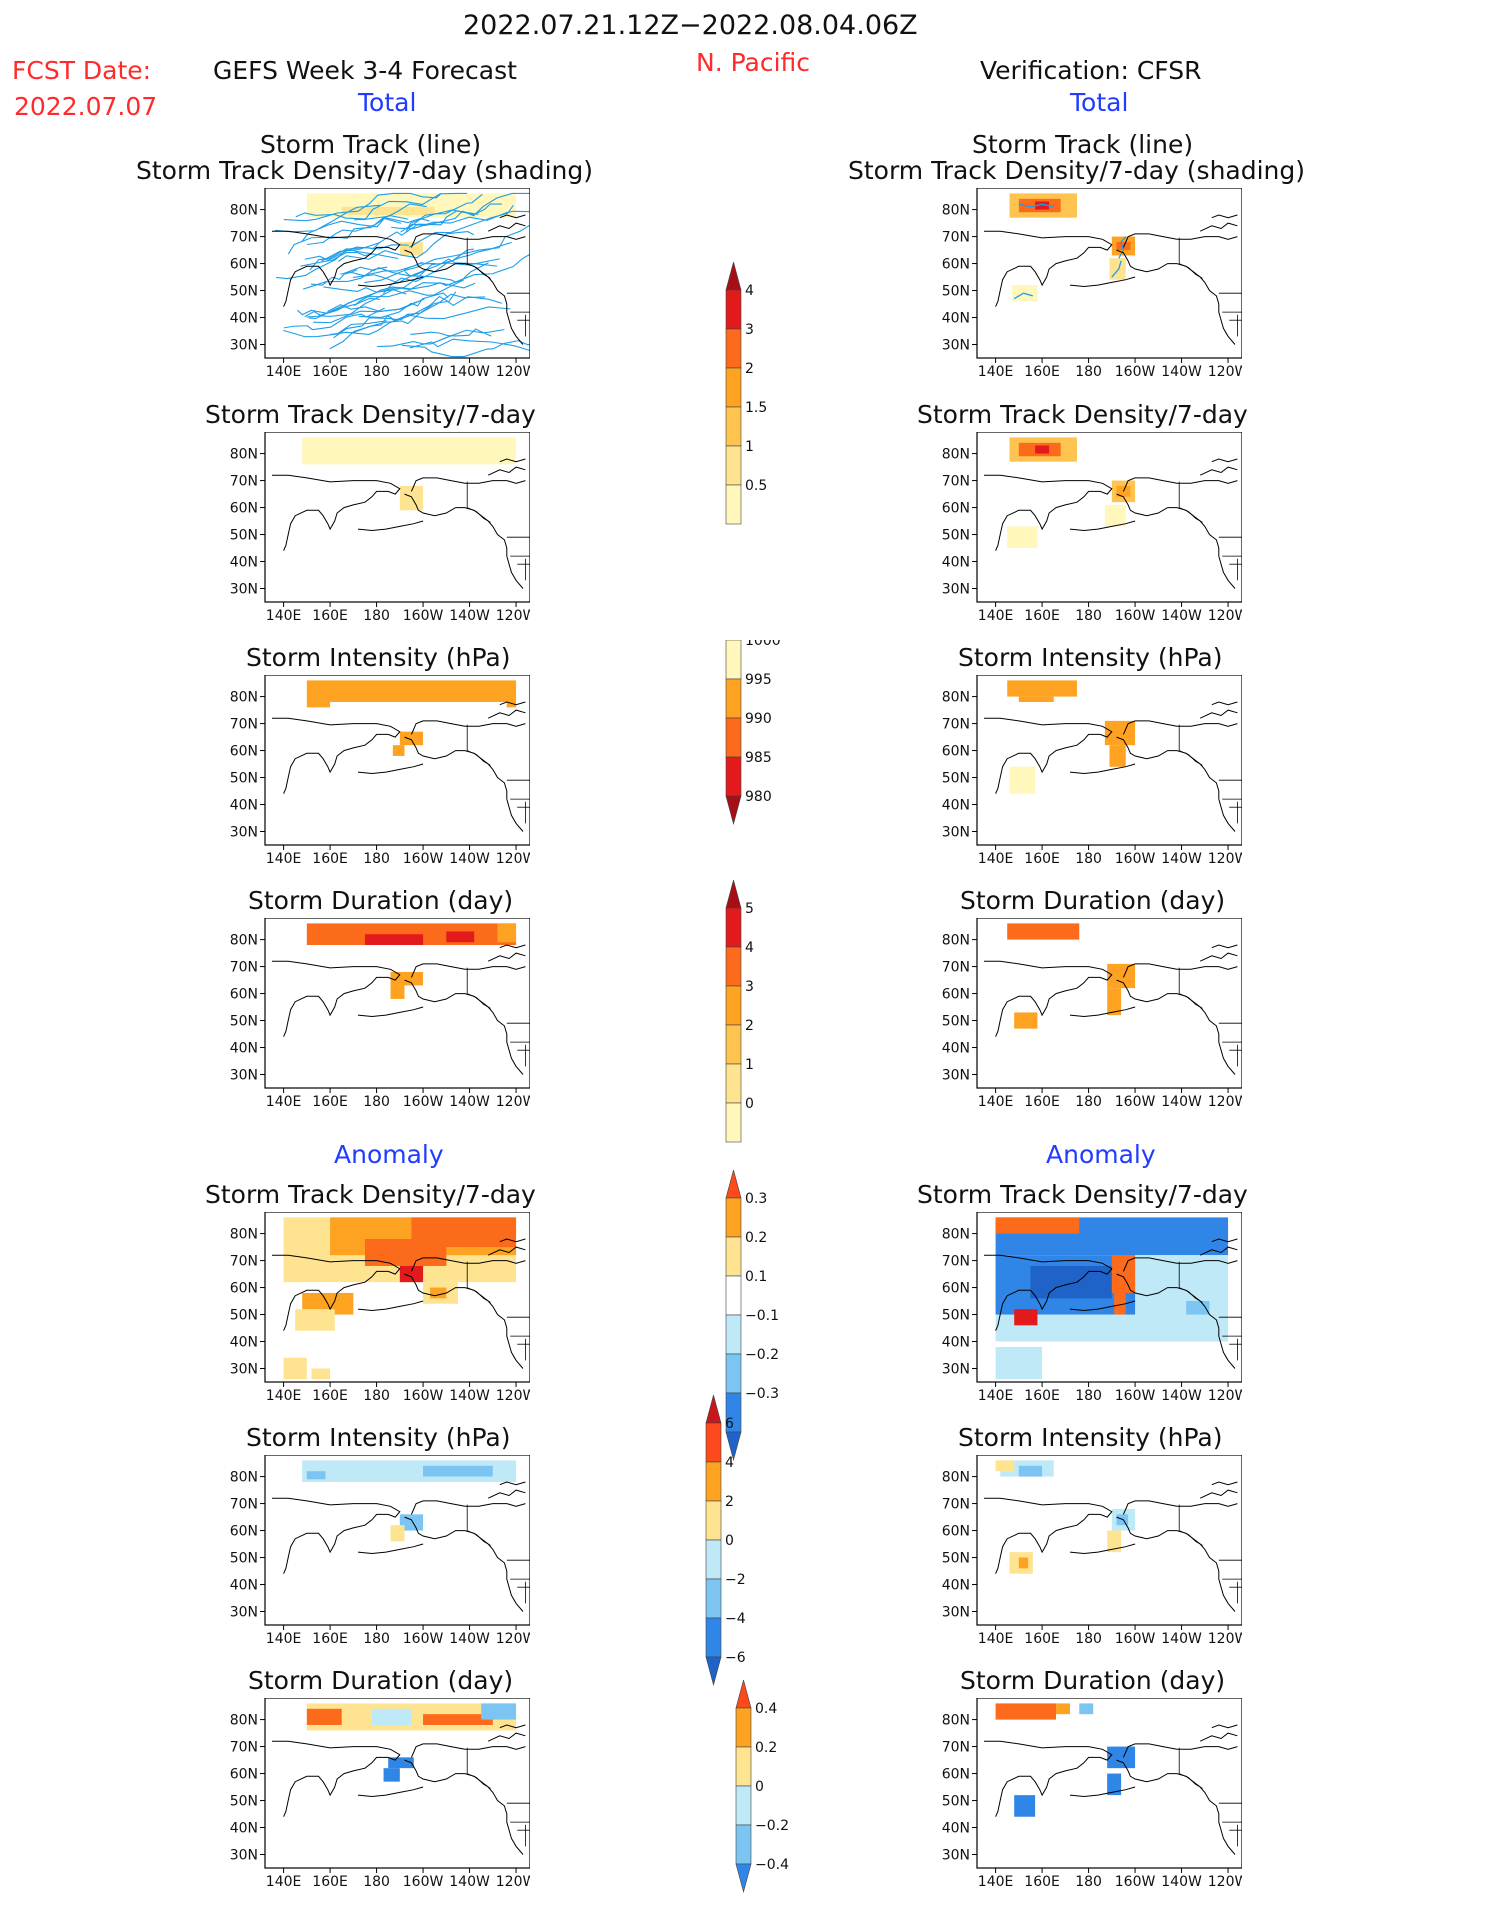 This screenshot has height=1925, width=1487. I want to click on fc-track-title2: Storm Track Density/7-day (shading), so click(365, 170).